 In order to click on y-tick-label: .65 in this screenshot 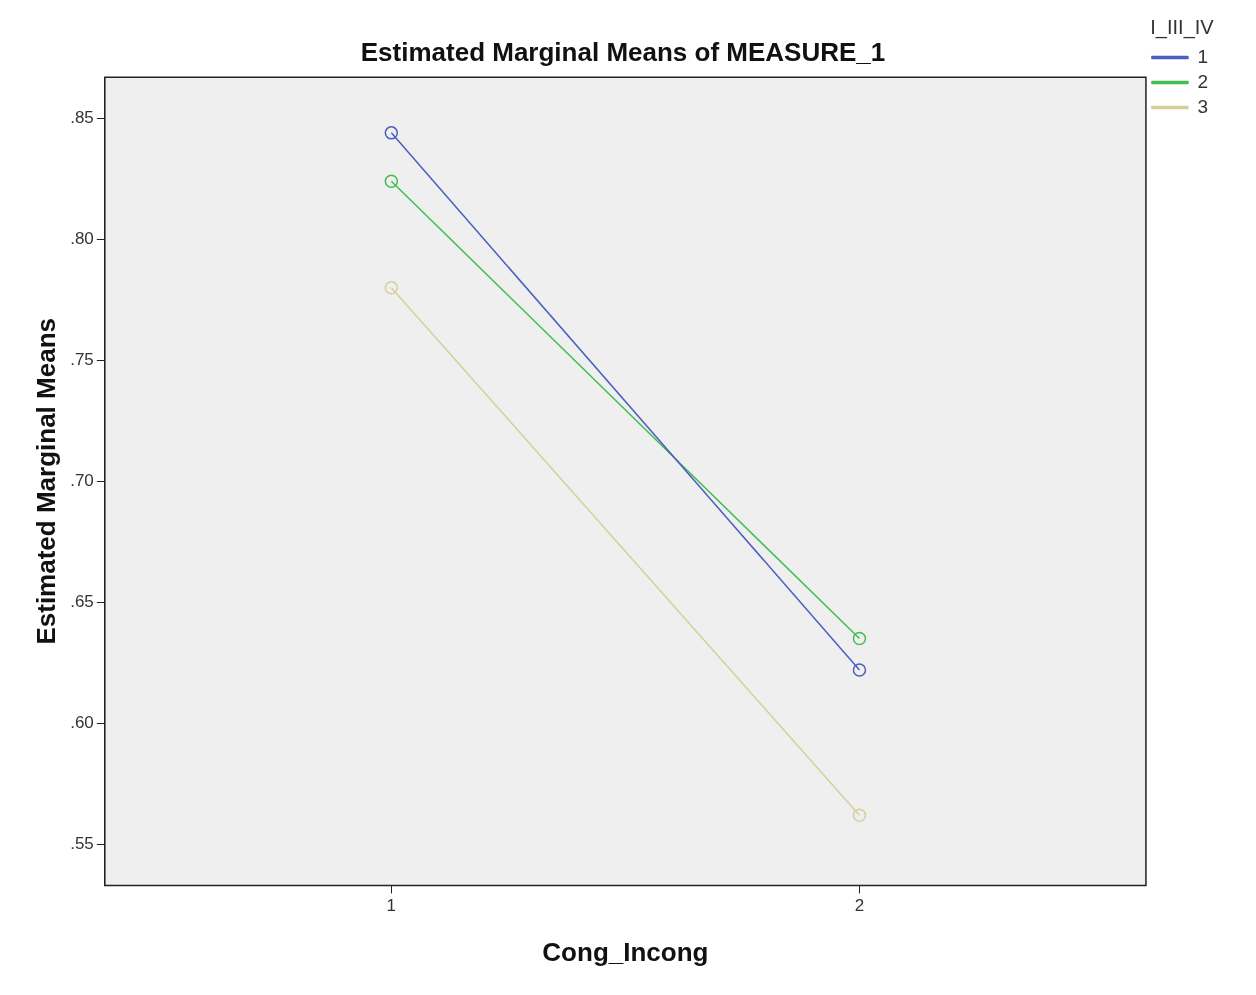, I will do `click(82, 601)`.